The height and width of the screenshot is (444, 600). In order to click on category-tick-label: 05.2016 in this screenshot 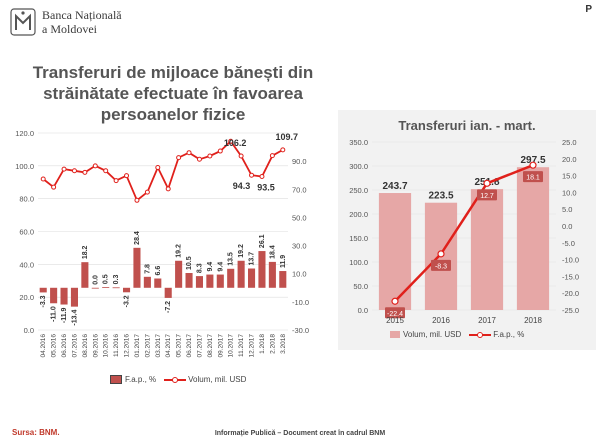, I will do `click(54, 346)`.